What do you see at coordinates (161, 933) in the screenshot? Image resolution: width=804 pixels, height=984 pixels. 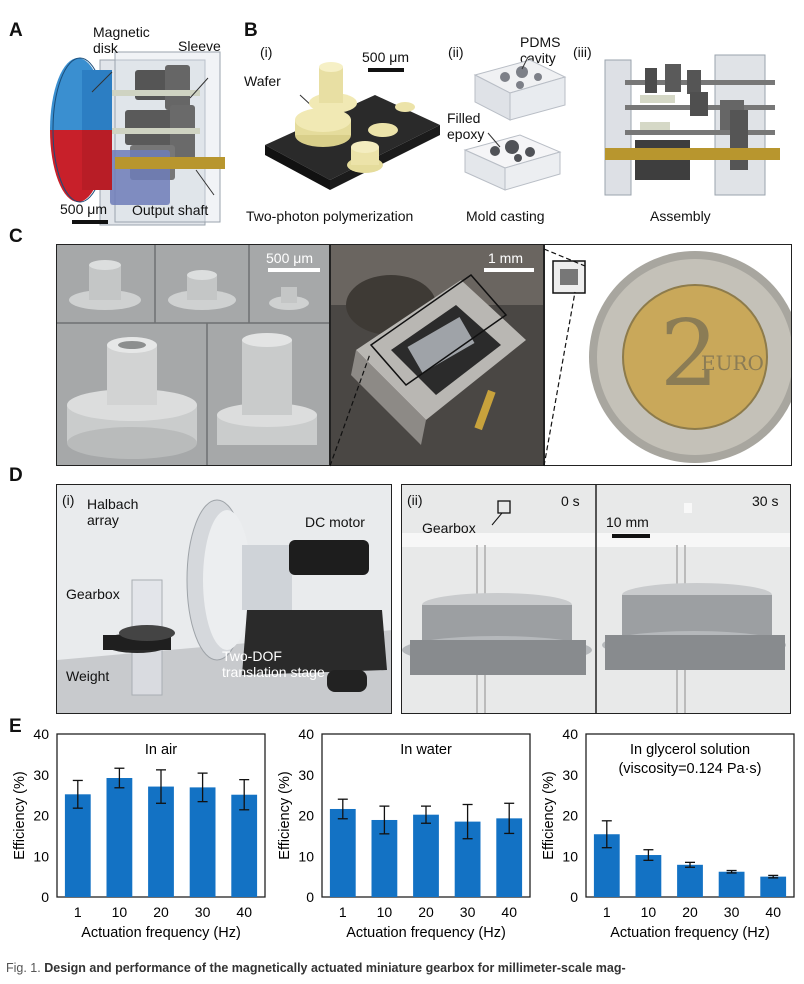 I see `chart-1-xlabel: Actuation frequency (Hz)` at bounding box center [161, 933].